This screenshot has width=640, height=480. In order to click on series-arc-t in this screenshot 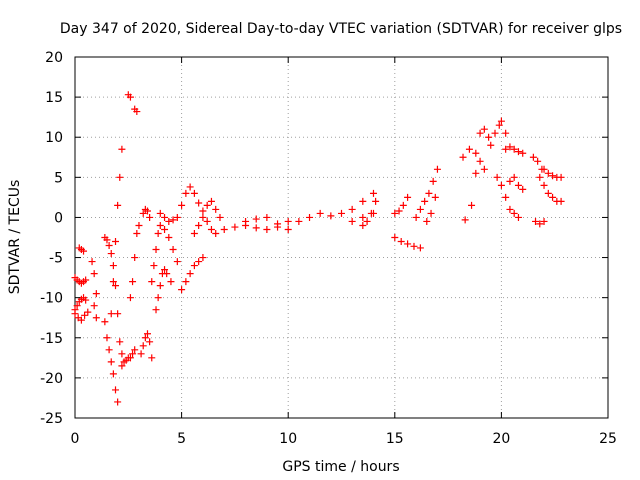, I will do `click(407, 243)`.